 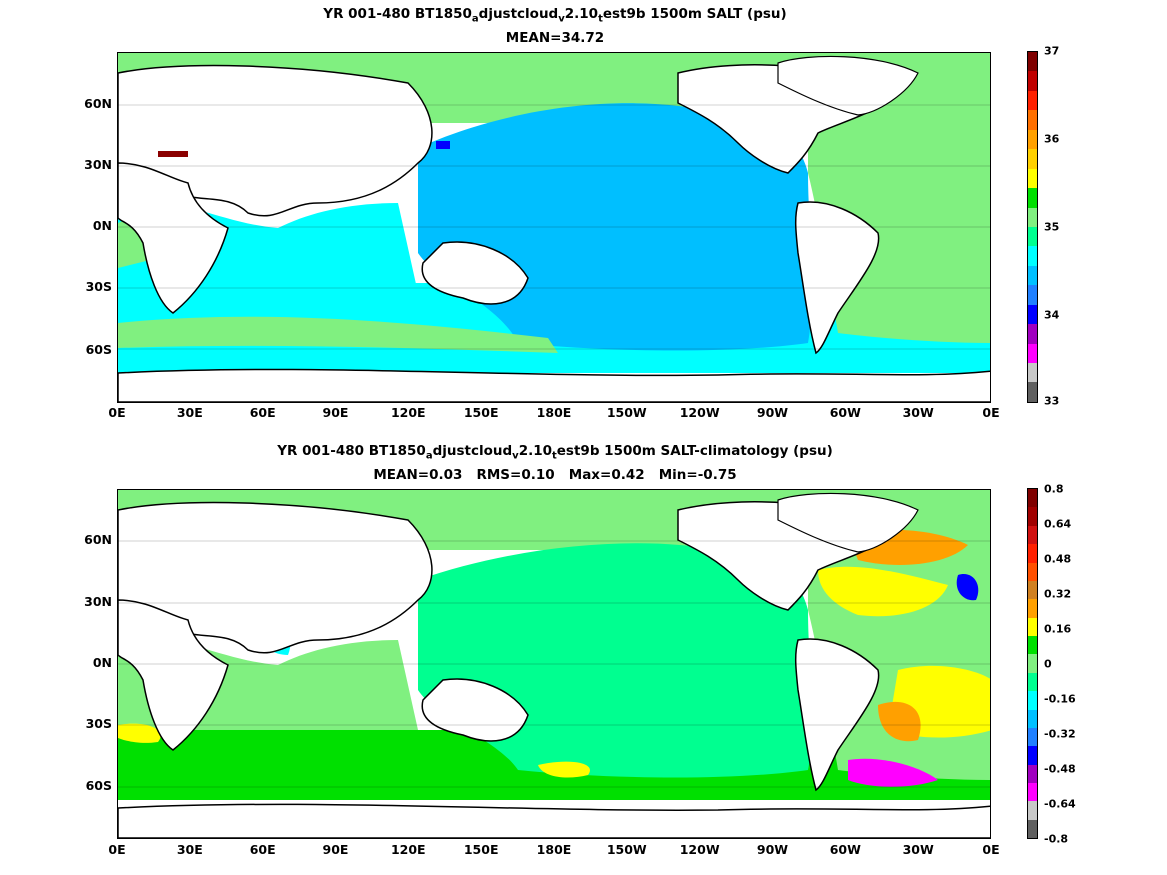 I want to click on panel1-subtitle: MEAN=34.72, so click(x=555, y=38).